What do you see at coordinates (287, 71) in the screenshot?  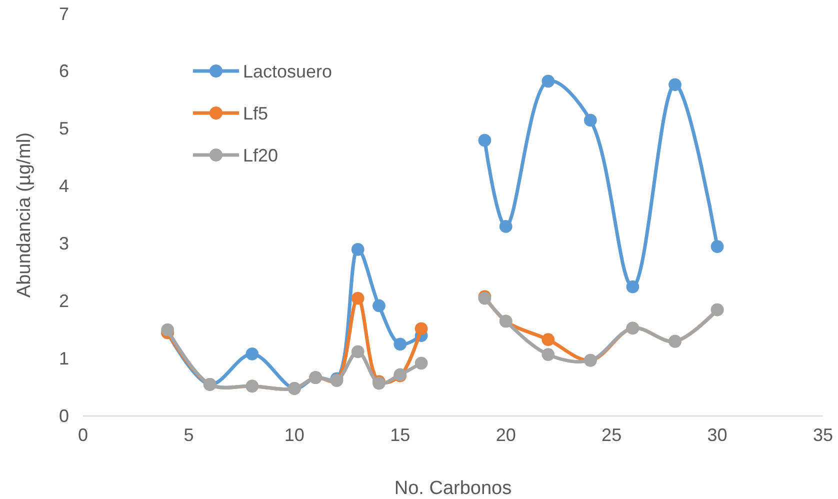 I see `legend-label: Lactosuero` at bounding box center [287, 71].